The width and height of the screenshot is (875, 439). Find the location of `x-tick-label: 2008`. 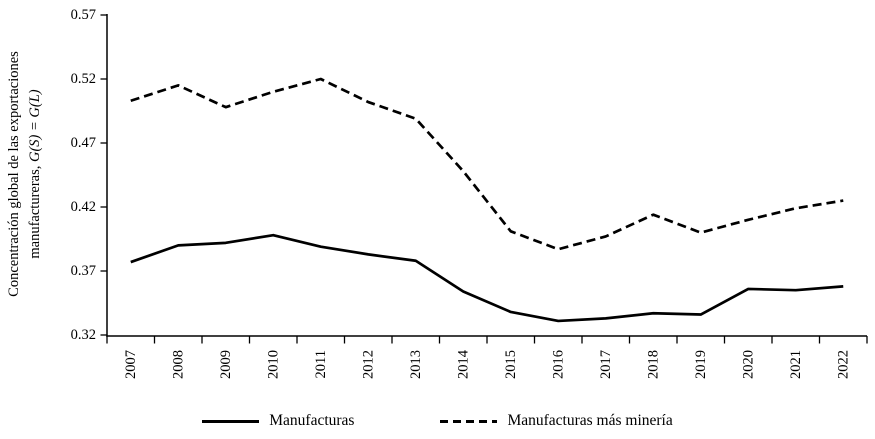

x-tick-label: 2008 is located at coordinates (178, 364).